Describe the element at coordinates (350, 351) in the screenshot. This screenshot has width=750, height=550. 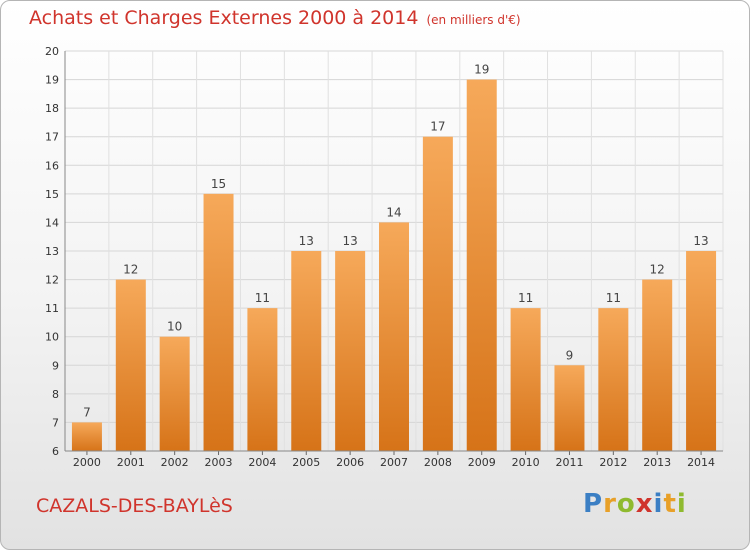
I see `bar-2006` at that location.